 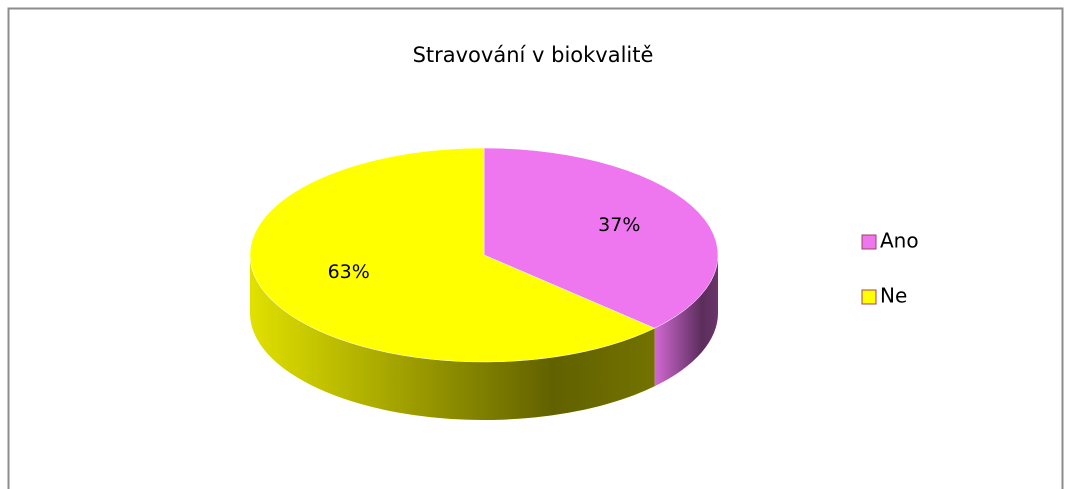 I want to click on legend-label: Ano, so click(x=899, y=241).